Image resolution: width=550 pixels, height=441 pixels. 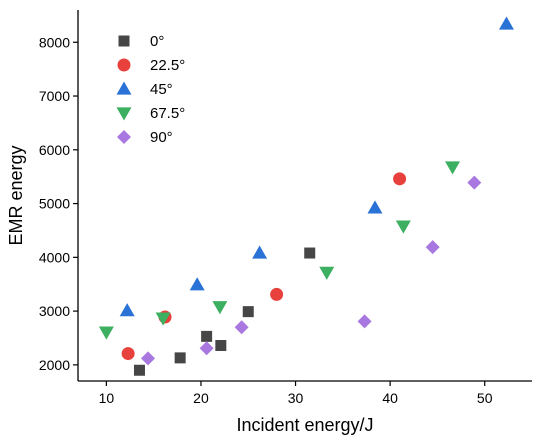 I want to click on y-tick-label: 2000, so click(x=54, y=365).